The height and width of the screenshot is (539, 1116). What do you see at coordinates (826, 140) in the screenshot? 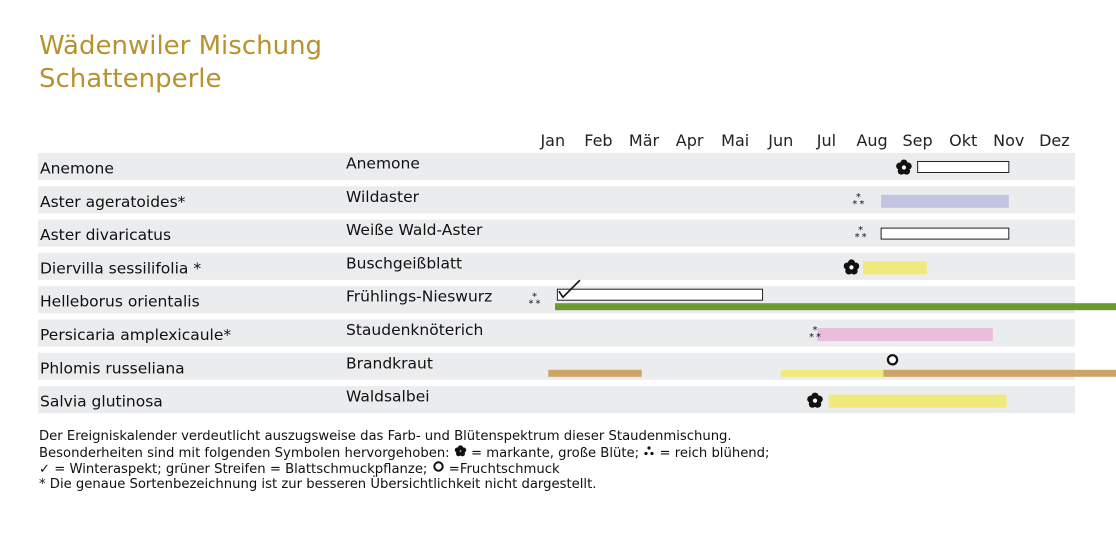
I see `month-label: Jul` at bounding box center [826, 140].